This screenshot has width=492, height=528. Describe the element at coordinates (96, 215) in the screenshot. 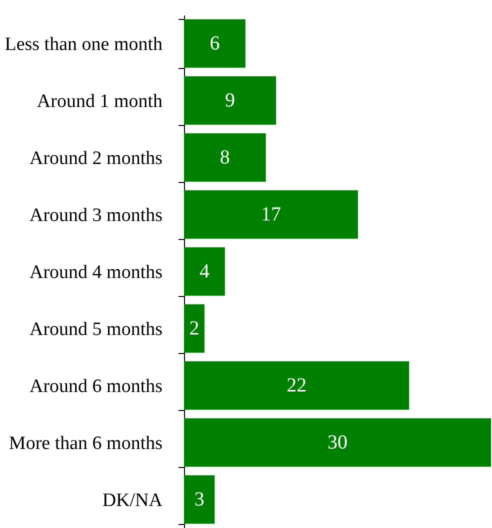

I see `y-tick-label: Around 3 months` at that location.